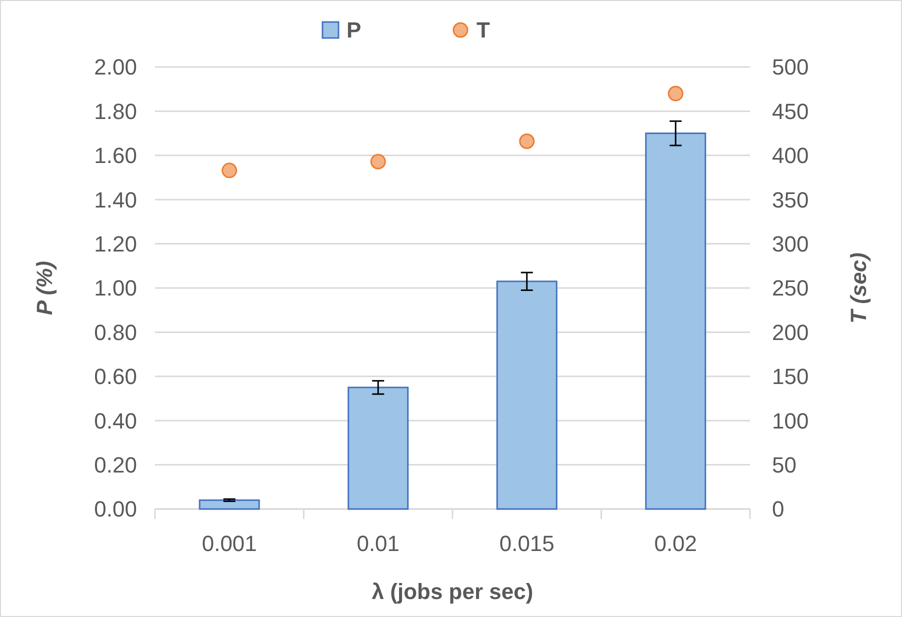 The height and width of the screenshot is (617, 902). Describe the element at coordinates (790, 155) in the screenshot. I see `y2-tick-label: 400` at that location.